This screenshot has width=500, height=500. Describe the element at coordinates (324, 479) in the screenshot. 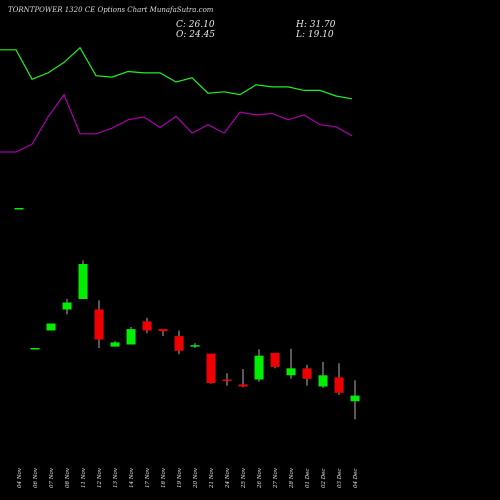

I see `x-tick-label: 02 Dec` at that location.